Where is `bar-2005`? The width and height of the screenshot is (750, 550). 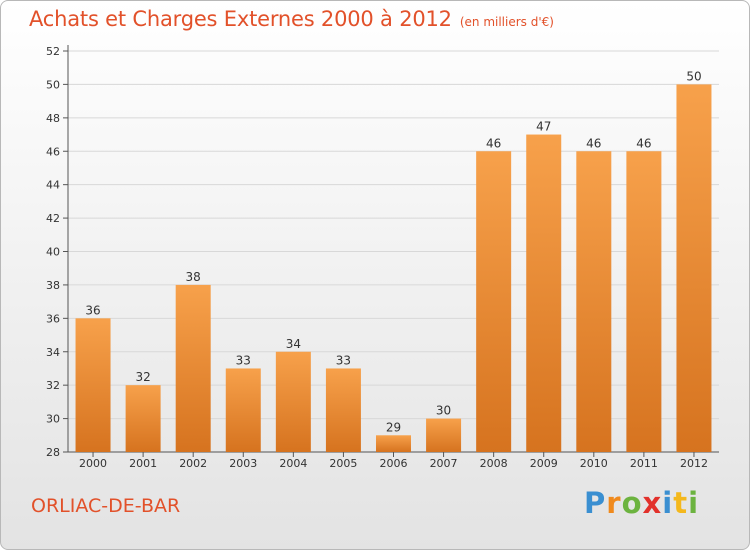 bar-2005 is located at coordinates (343, 410).